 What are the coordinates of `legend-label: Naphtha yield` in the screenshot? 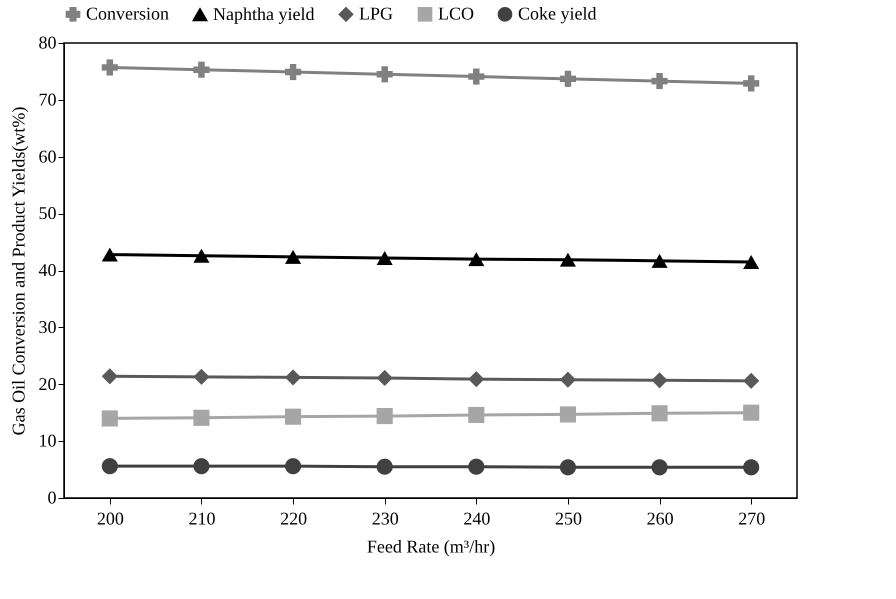 It's located at (263, 14).